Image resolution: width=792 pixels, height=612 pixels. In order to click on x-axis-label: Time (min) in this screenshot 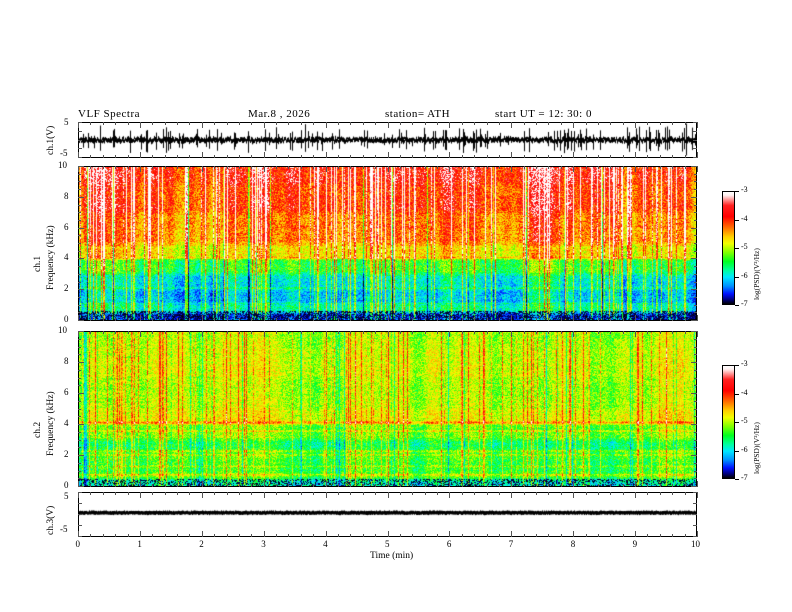, I will do `click(392, 556)`.